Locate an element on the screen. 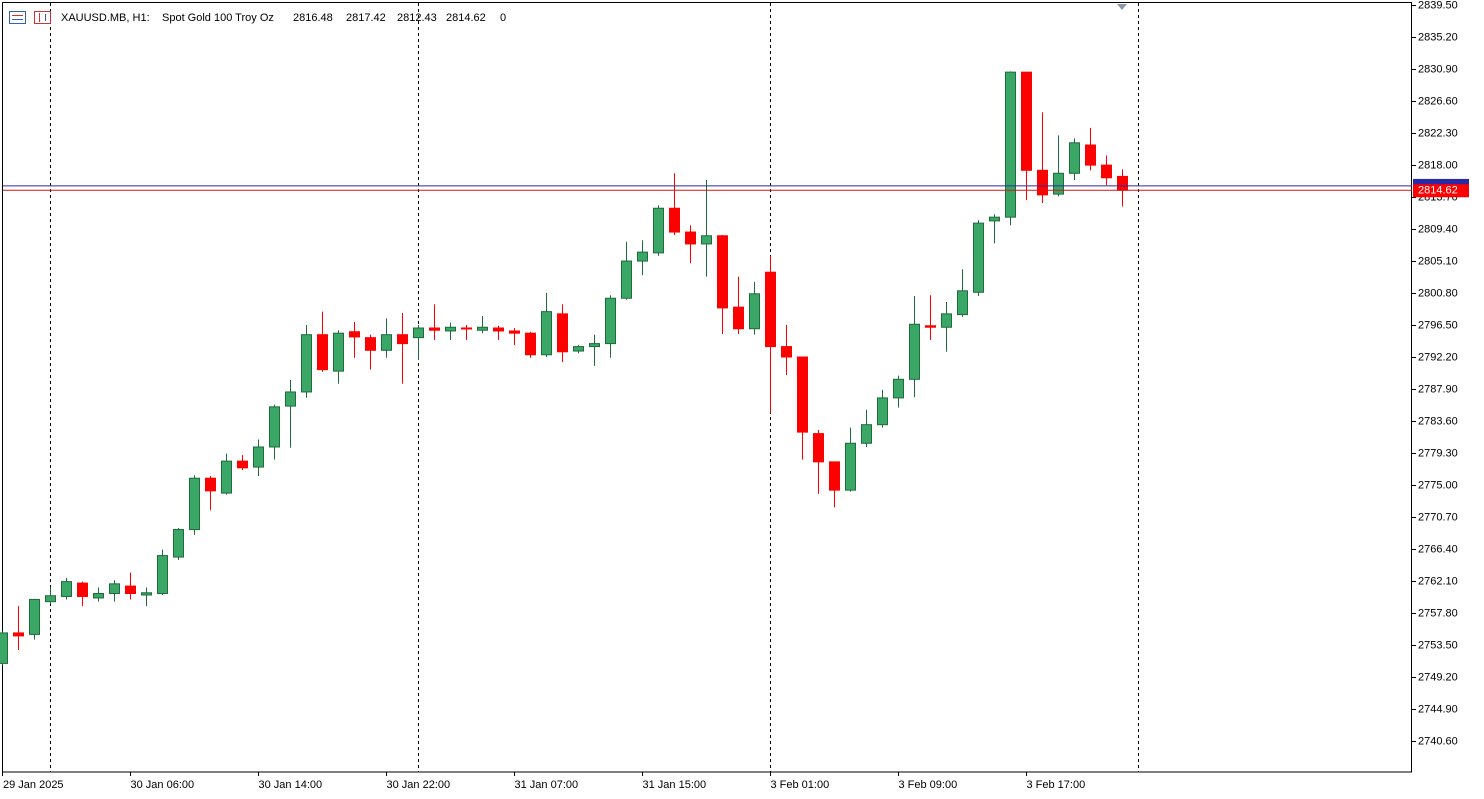 This screenshot has height=799, width=1484. header-extra: 0 is located at coordinates (503, 18).